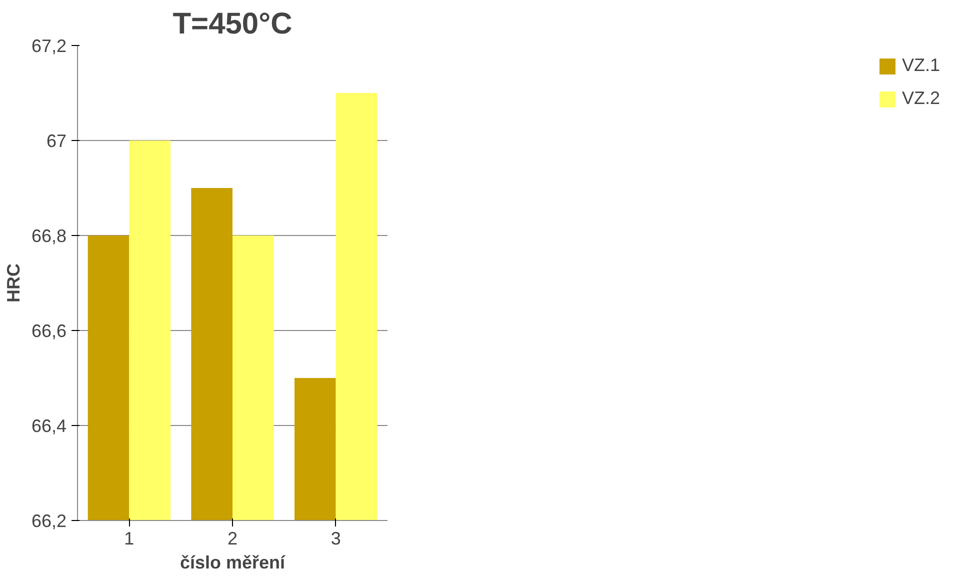 This screenshot has height=580, width=957. Describe the element at coordinates (335, 538) in the screenshot. I see `x-tick-label: 3` at that location.